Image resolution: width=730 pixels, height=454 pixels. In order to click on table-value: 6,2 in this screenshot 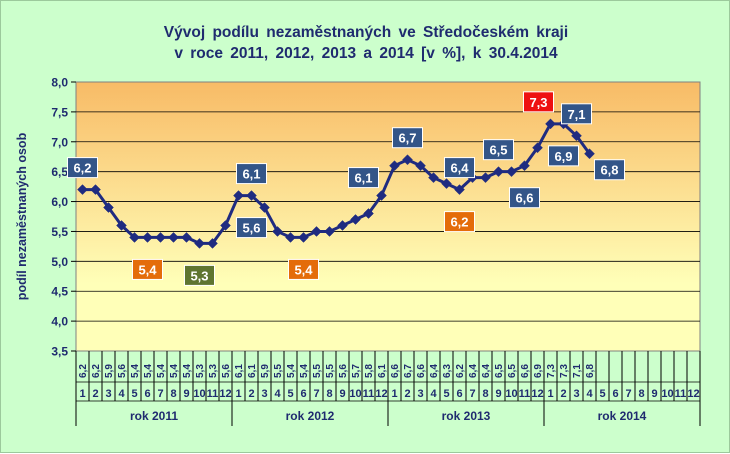, I will do `click(460, 371)`.